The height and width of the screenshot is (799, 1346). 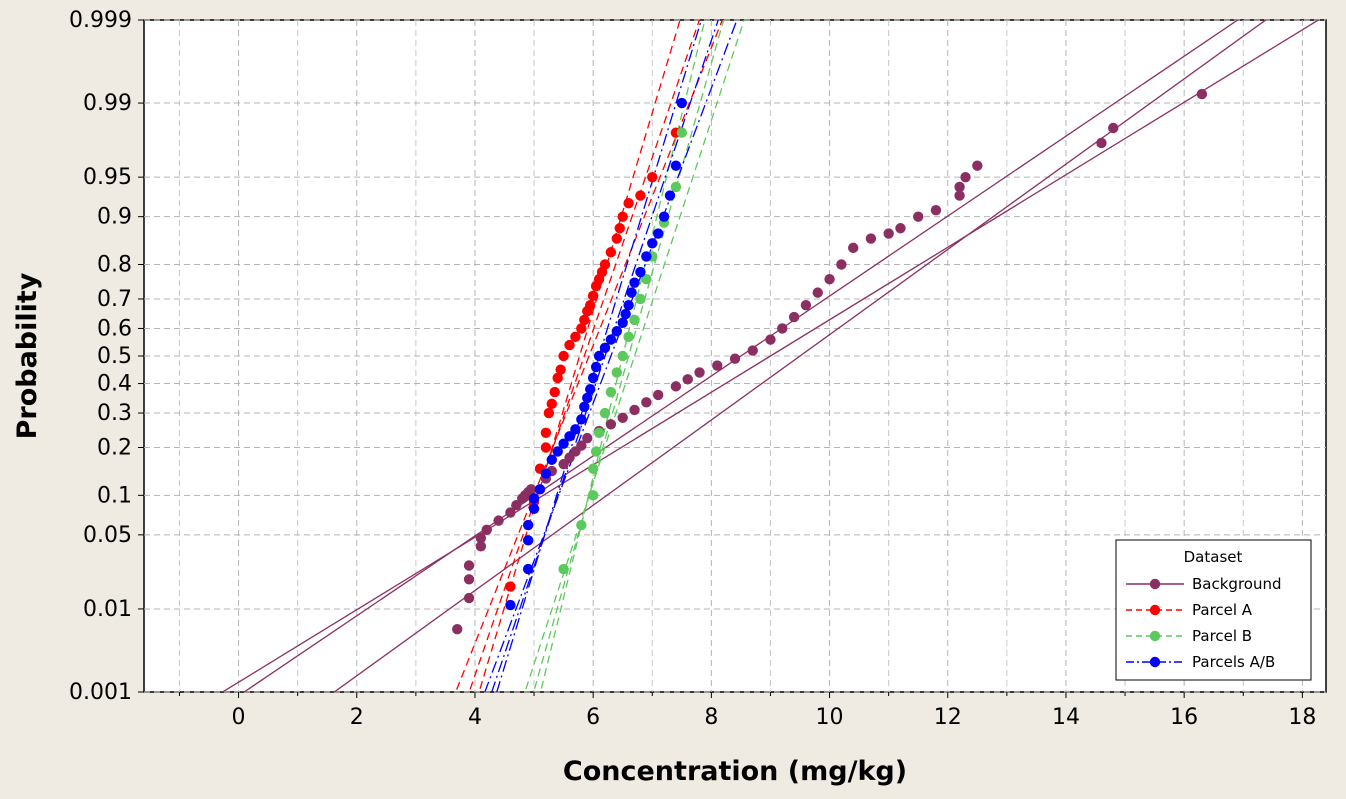 What do you see at coordinates (114, 328) in the screenshot?
I see `y-tick-label: 0.6` at bounding box center [114, 328].